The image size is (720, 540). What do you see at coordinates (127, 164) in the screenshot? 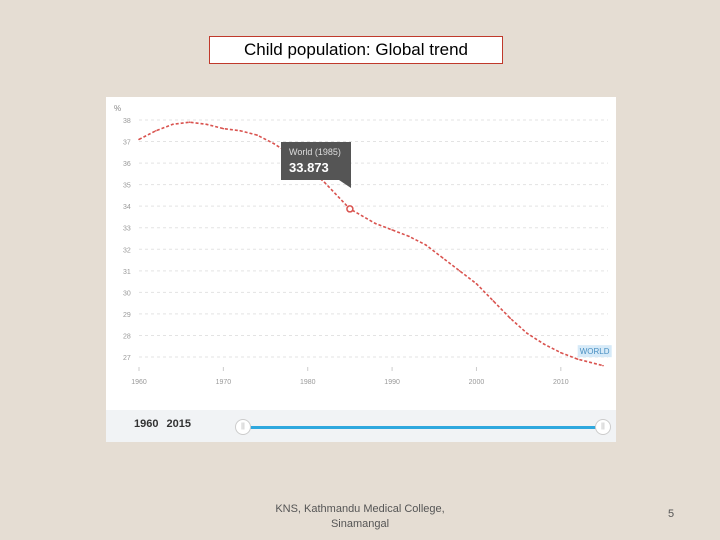
I see `y-tick-label: 36` at bounding box center [127, 164].